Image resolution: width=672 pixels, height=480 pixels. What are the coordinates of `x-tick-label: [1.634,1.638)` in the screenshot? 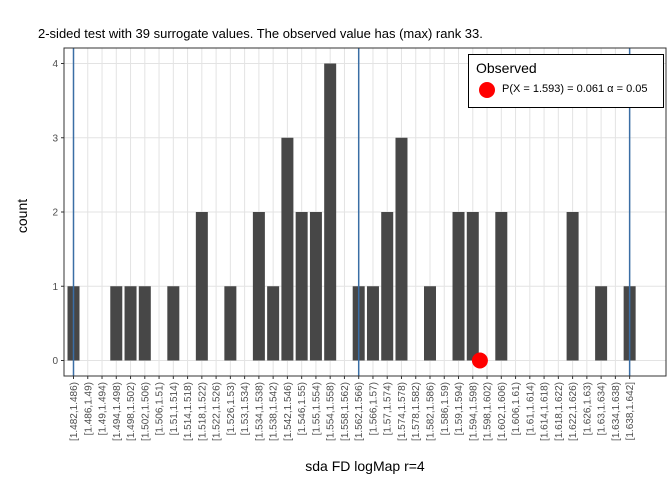 It's located at (616, 411).